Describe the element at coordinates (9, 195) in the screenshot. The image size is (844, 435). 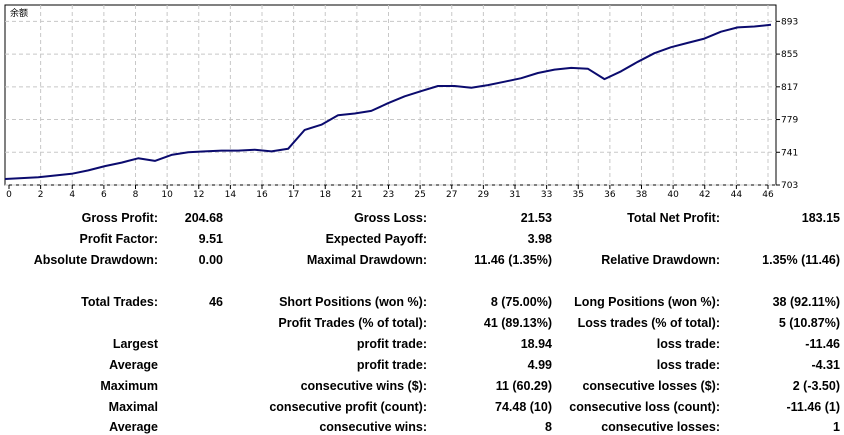
I see `x-tick-label: 0` at that location.